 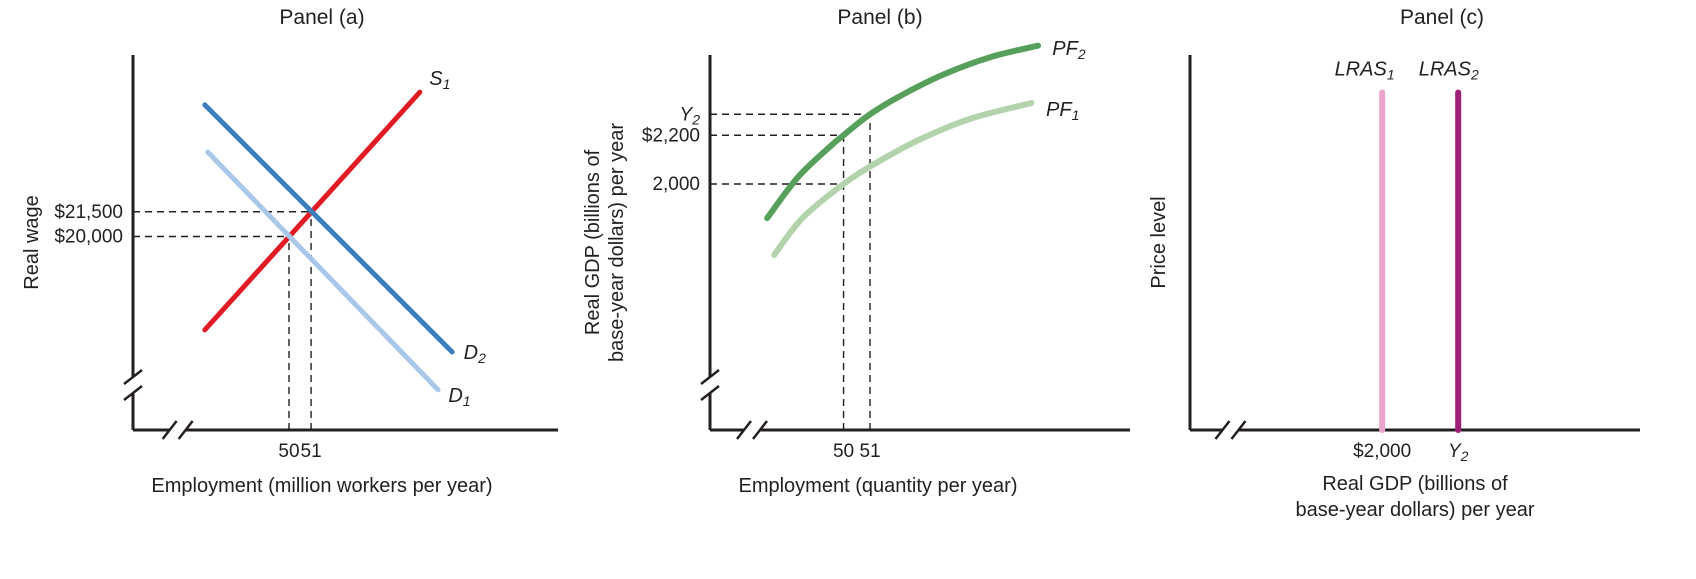 What do you see at coordinates (877, 486) in the screenshot?
I see `x-axis-label: Employment (quantity per year)` at bounding box center [877, 486].